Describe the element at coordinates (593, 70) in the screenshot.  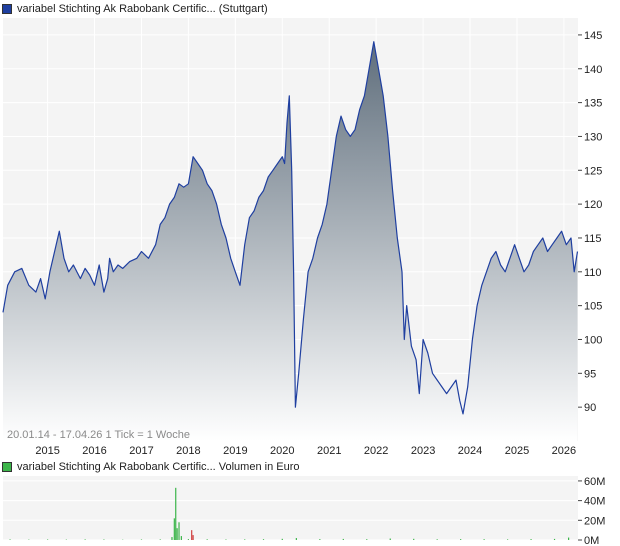
I see `y-tick-label: 140` at that location.